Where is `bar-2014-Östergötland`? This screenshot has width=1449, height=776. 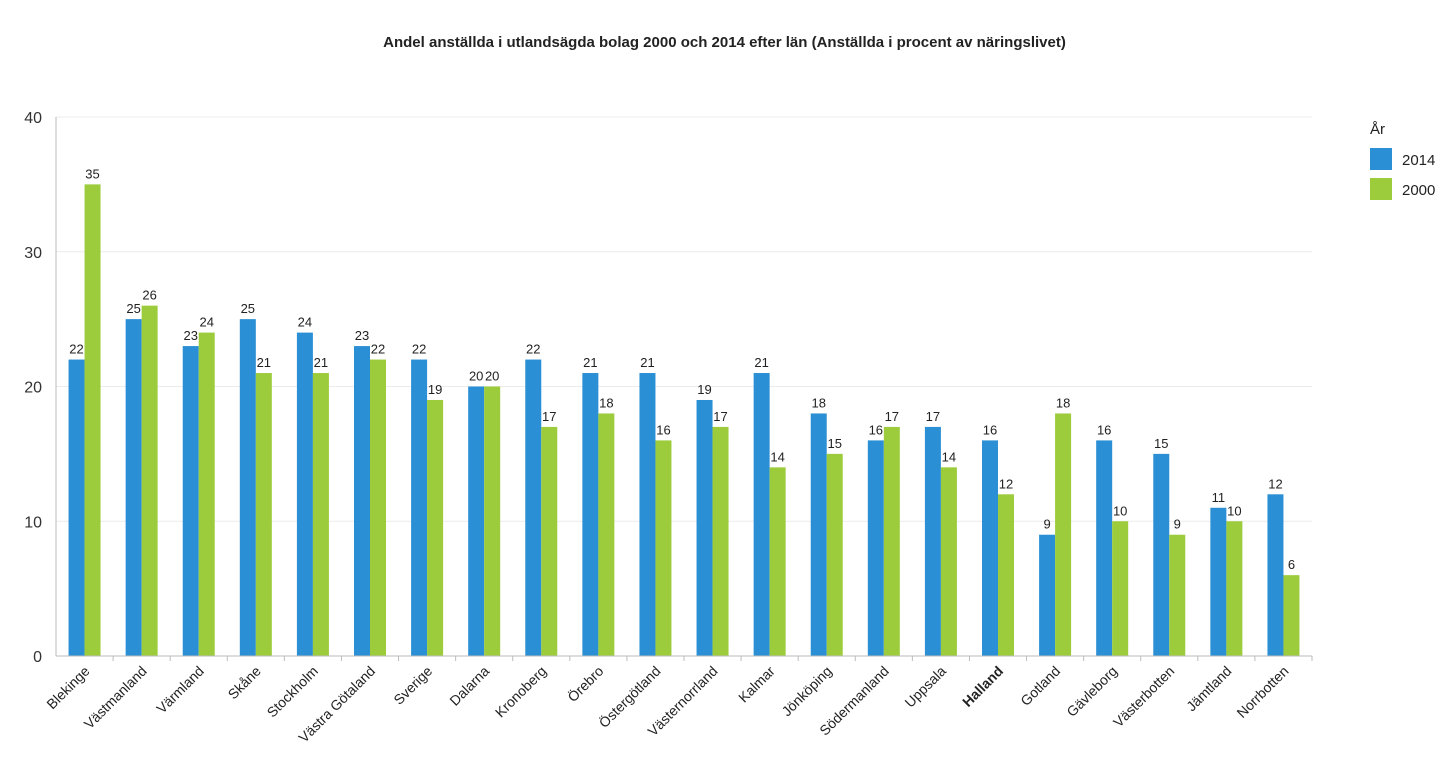 bar-2014-Östergötland is located at coordinates (647, 514).